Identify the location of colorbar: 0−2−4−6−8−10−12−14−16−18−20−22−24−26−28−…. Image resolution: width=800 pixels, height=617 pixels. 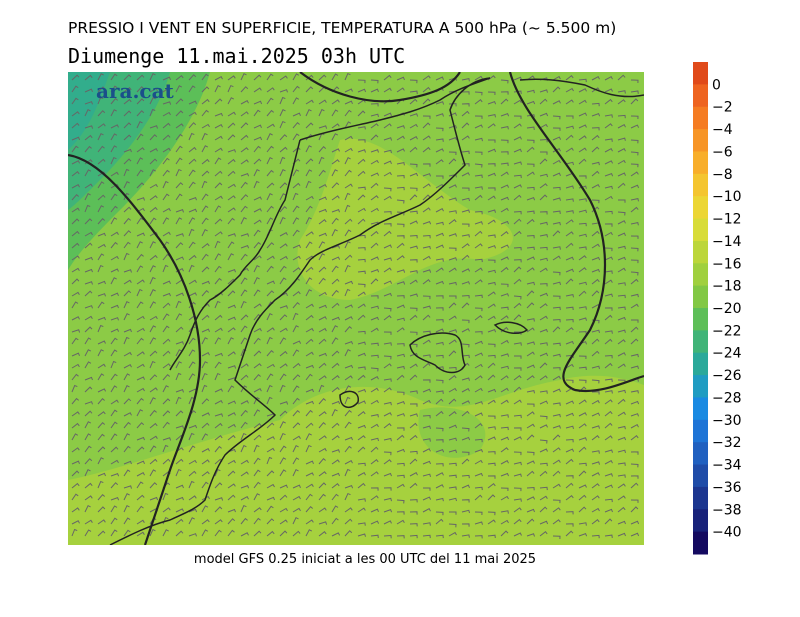
(717, 308).